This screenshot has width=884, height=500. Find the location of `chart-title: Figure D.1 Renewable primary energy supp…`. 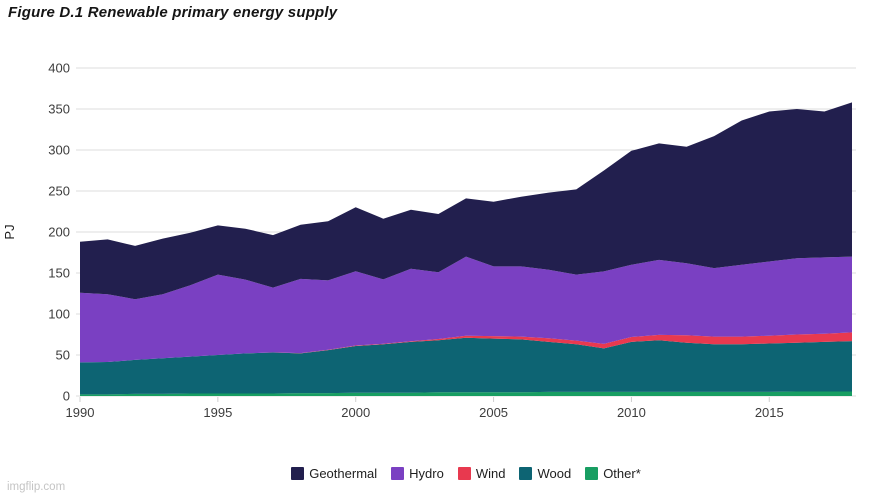

chart-title: Figure D.1 Renewable primary energy supp… is located at coordinates (173, 12).